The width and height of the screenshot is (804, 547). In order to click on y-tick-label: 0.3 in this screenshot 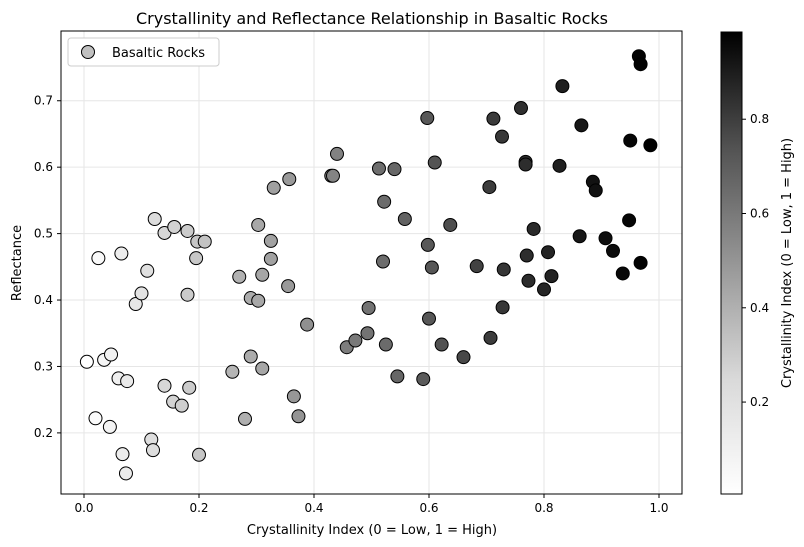, I will do `click(43, 366)`.